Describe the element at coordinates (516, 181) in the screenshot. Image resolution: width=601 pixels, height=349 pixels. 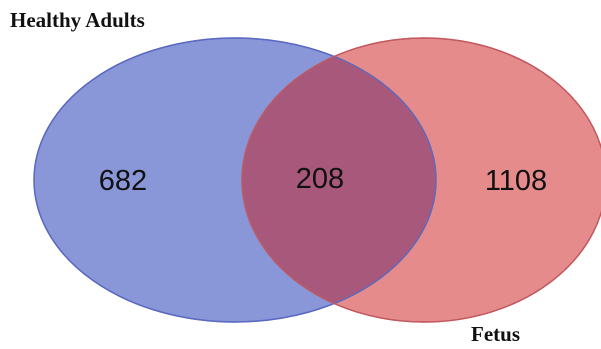
I see `count-fetus-only: 1108` at that location.